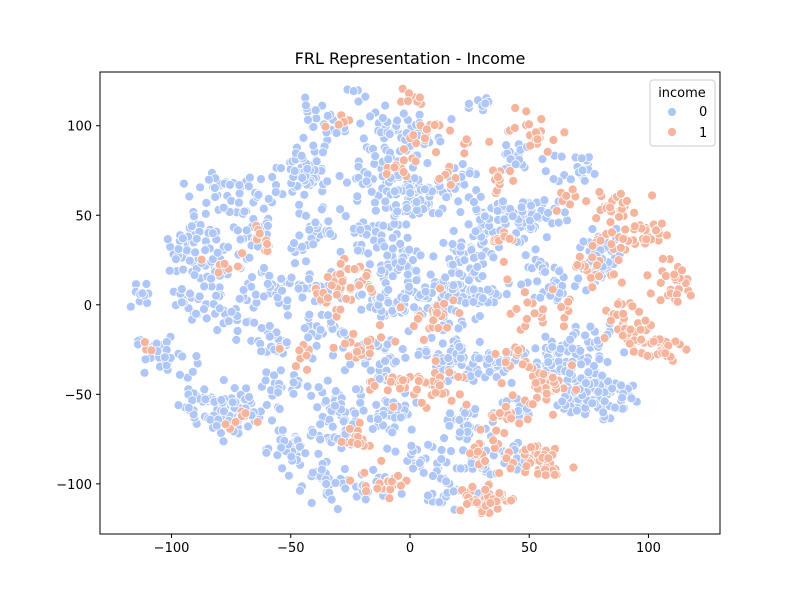 This screenshot has width=800, height=604. Describe the element at coordinates (703, 112) in the screenshot. I see `legend-label-0: 0` at that location.